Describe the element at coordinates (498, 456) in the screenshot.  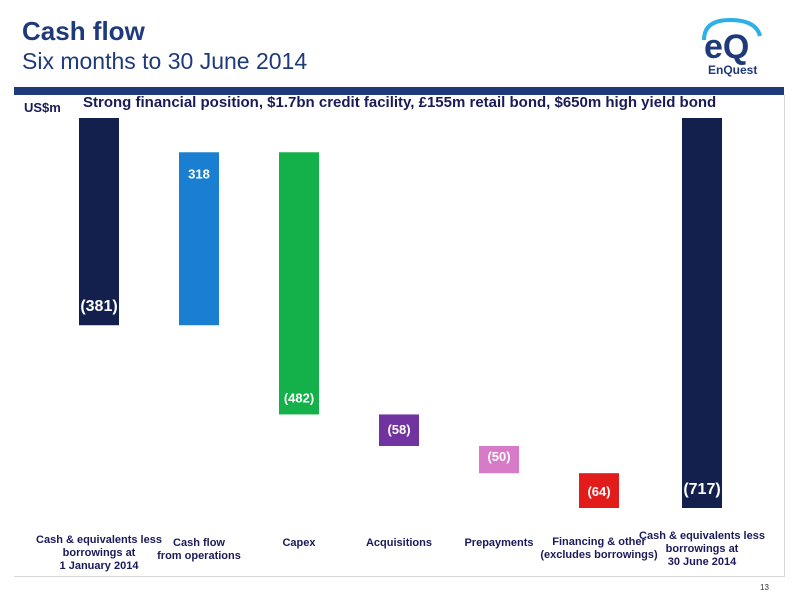
I see `data-label-4: (50)` at that location.